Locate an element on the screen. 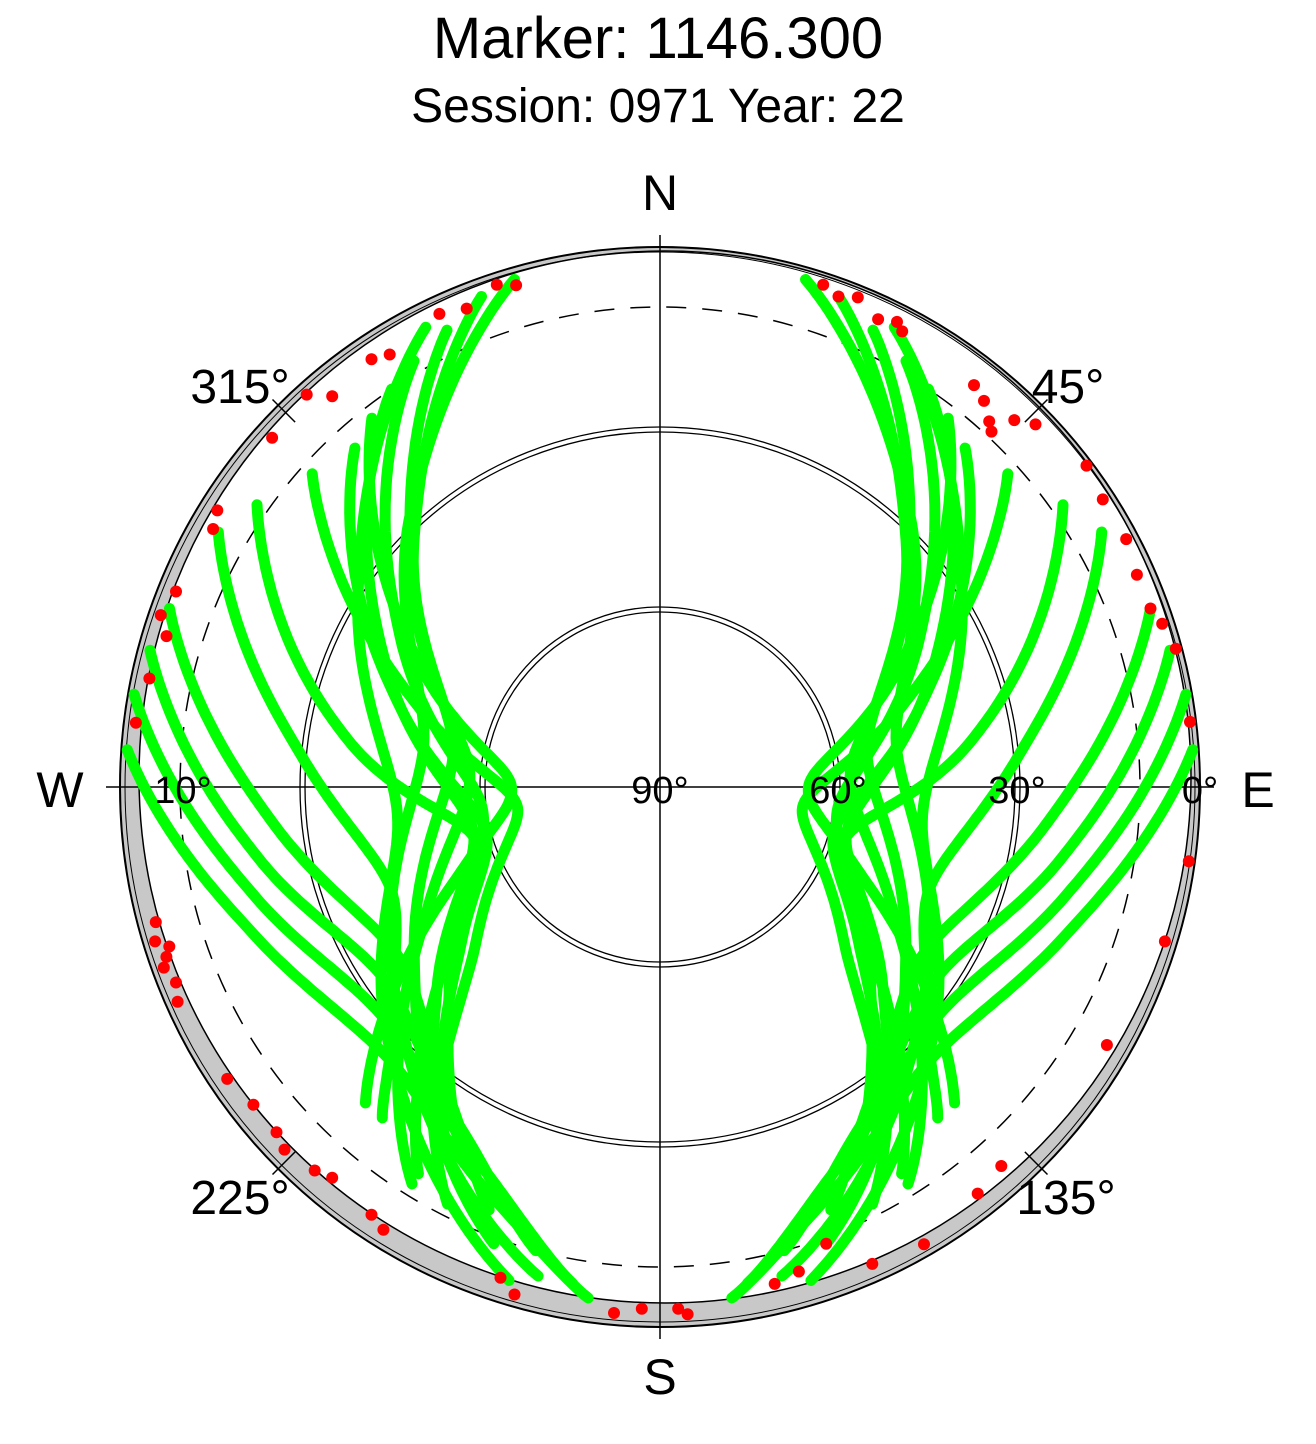 Image resolution: width=1316 pixels, height=1444 pixels. azimuth-label-135: 135° is located at coordinates (1065, 1198).